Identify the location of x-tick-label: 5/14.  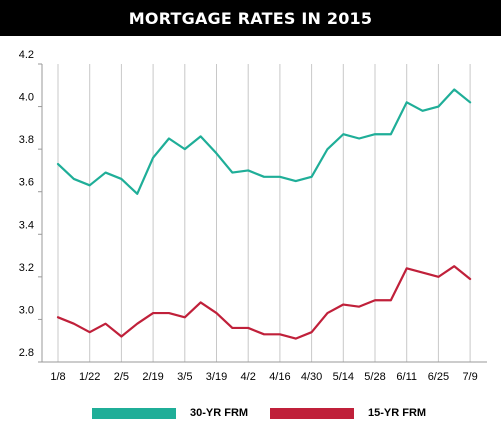
(343, 377).